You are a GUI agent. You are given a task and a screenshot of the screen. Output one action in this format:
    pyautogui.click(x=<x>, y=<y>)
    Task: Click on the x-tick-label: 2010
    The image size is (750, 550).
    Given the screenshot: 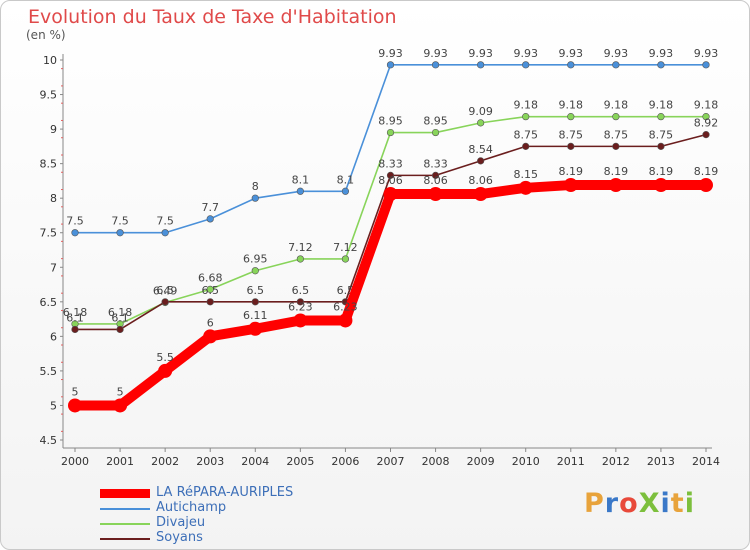 What is the action you would take?
    pyautogui.click(x=526, y=461)
    